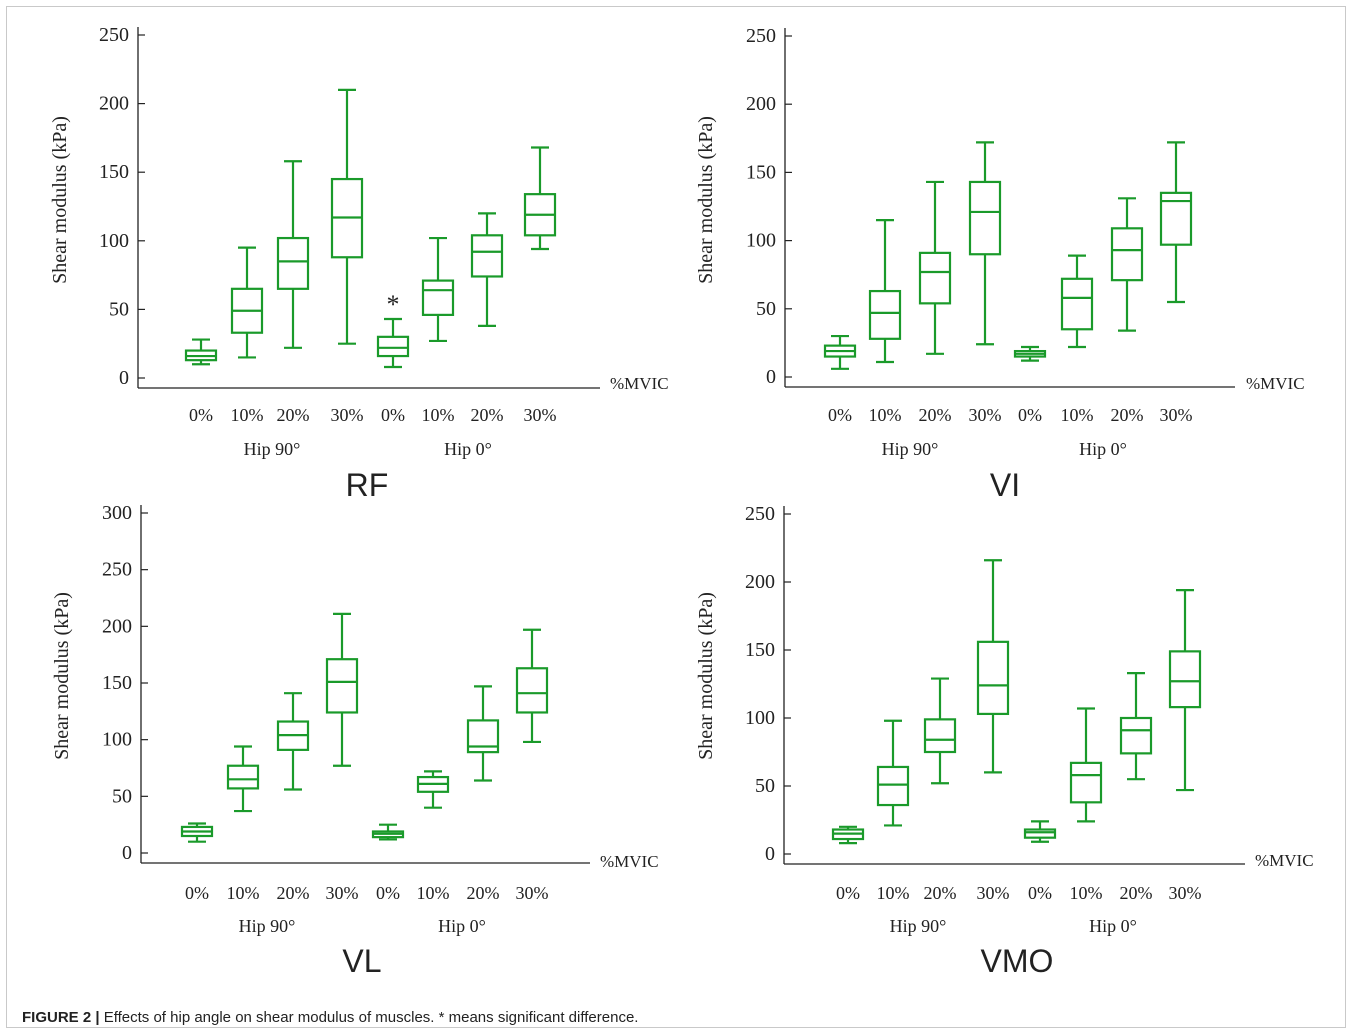 The height and width of the screenshot is (1035, 1355). I want to click on y-tick-label: 300, so click(117, 513).